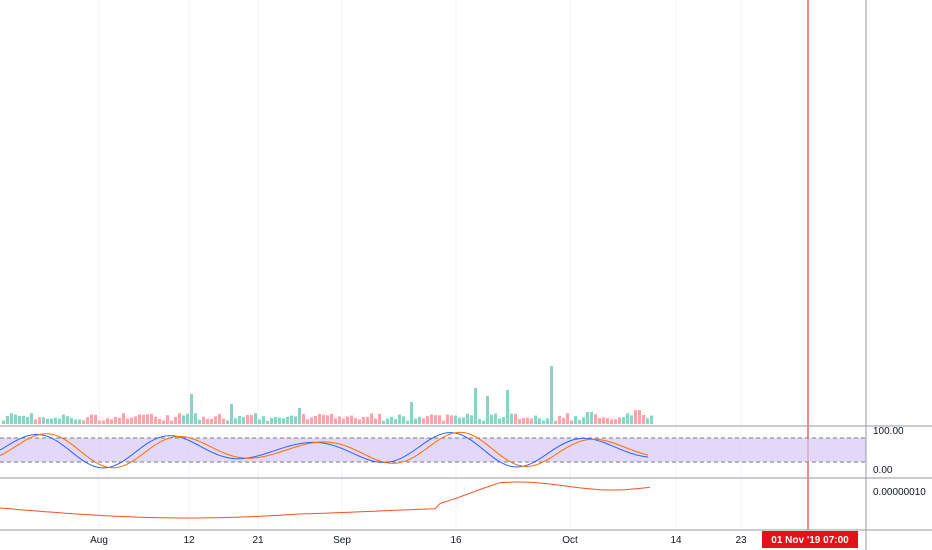 This screenshot has width=932, height=550. Describe the element at coordinates (466, 504) in the screenshot. I see `lower-indicator-pane` at that location.